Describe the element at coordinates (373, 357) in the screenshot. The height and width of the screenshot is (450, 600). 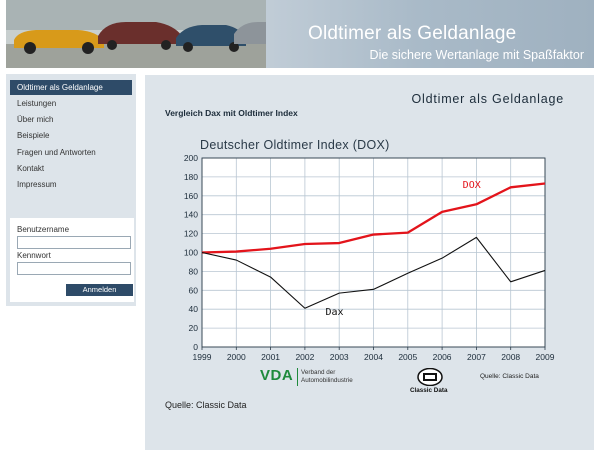
I see `x-tick-label: 2004` at that location.